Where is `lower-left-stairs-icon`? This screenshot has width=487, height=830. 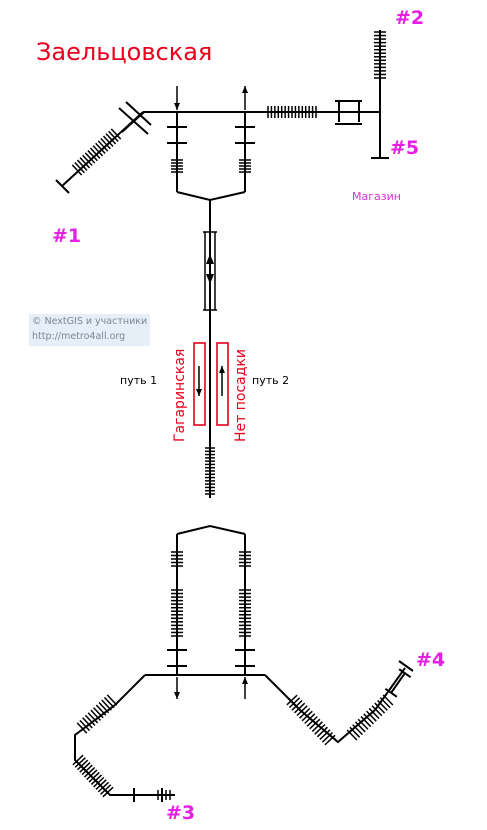
lower-left-stairs-icon is located at coordinates (177, 559).